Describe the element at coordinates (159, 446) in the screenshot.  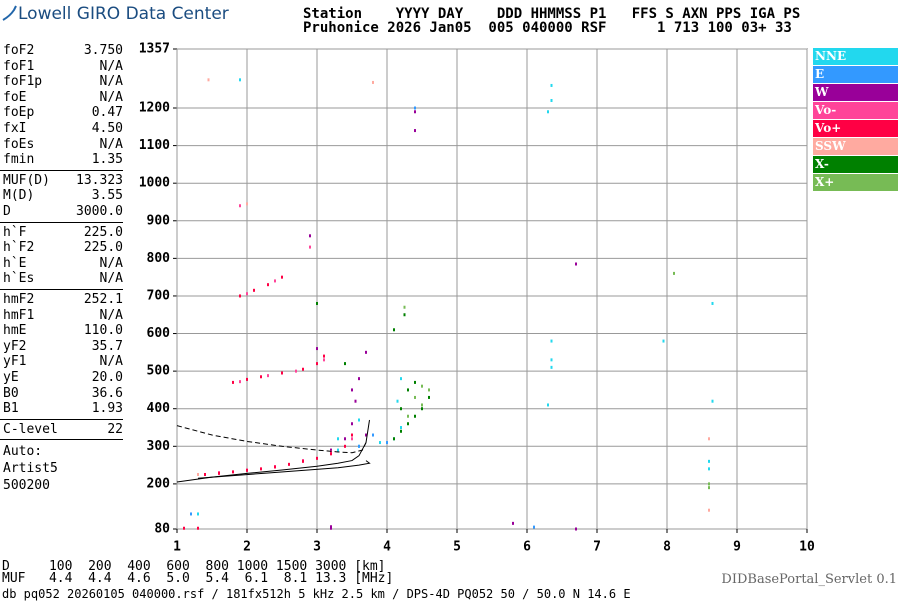
I see `y-tick-label: 300` at that location.